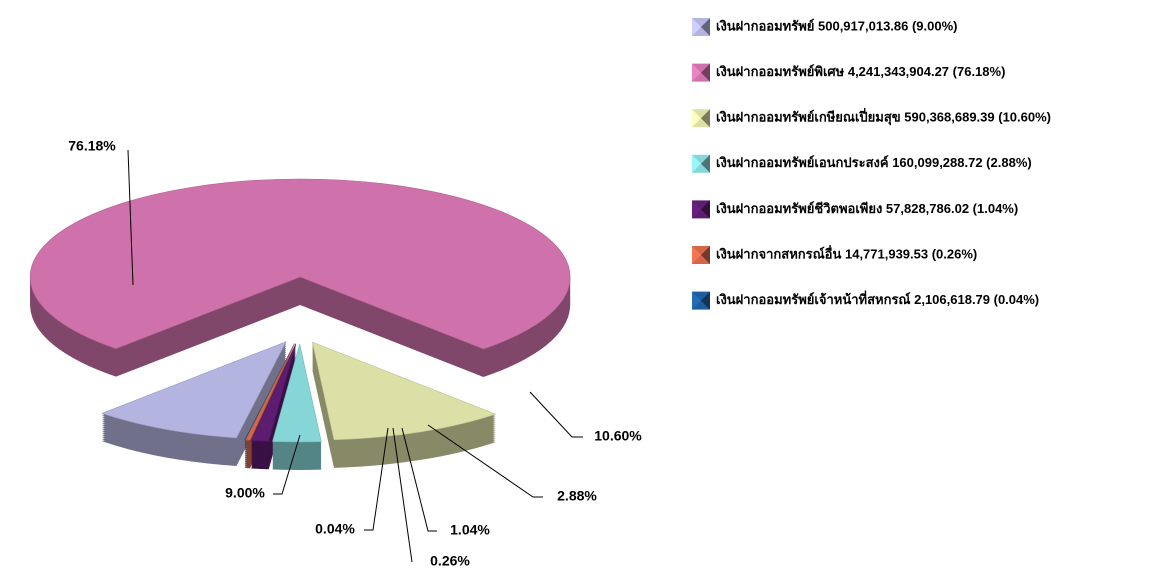  Describe the element at coordinates (577, 496) in the screenshot. I see `data-label: 2.88%` at that location.